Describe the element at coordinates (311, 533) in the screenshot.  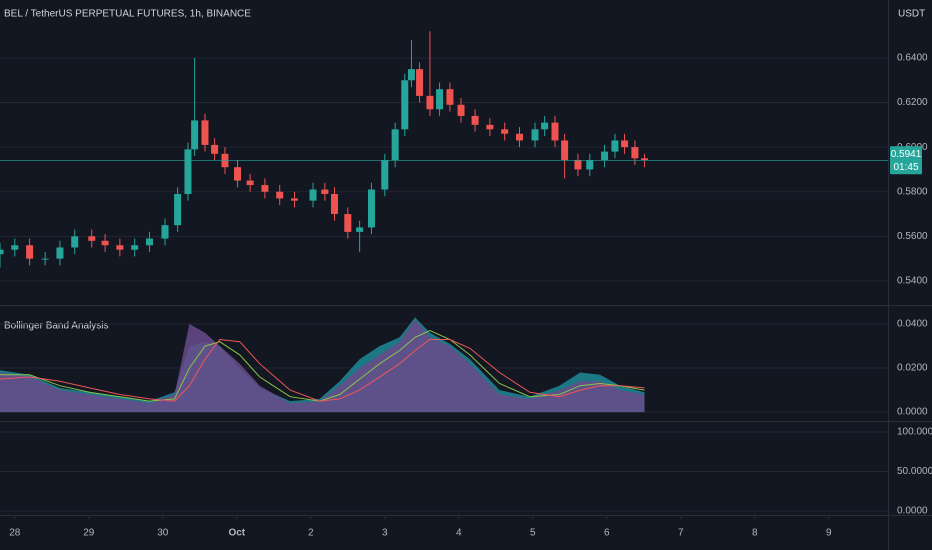
I see `x-tick-label: 2` at that location.